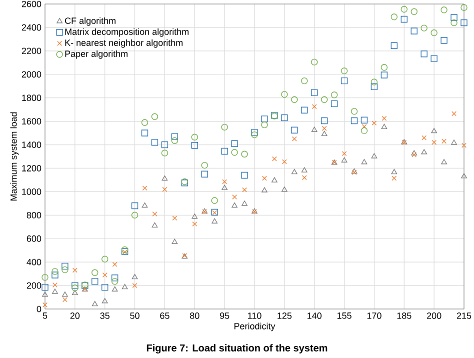 This screenshot has width=474, height=358. Describe the element at coordinates (32, 27) in the screenshot. I see `y-tick-label: 2400` at that location.